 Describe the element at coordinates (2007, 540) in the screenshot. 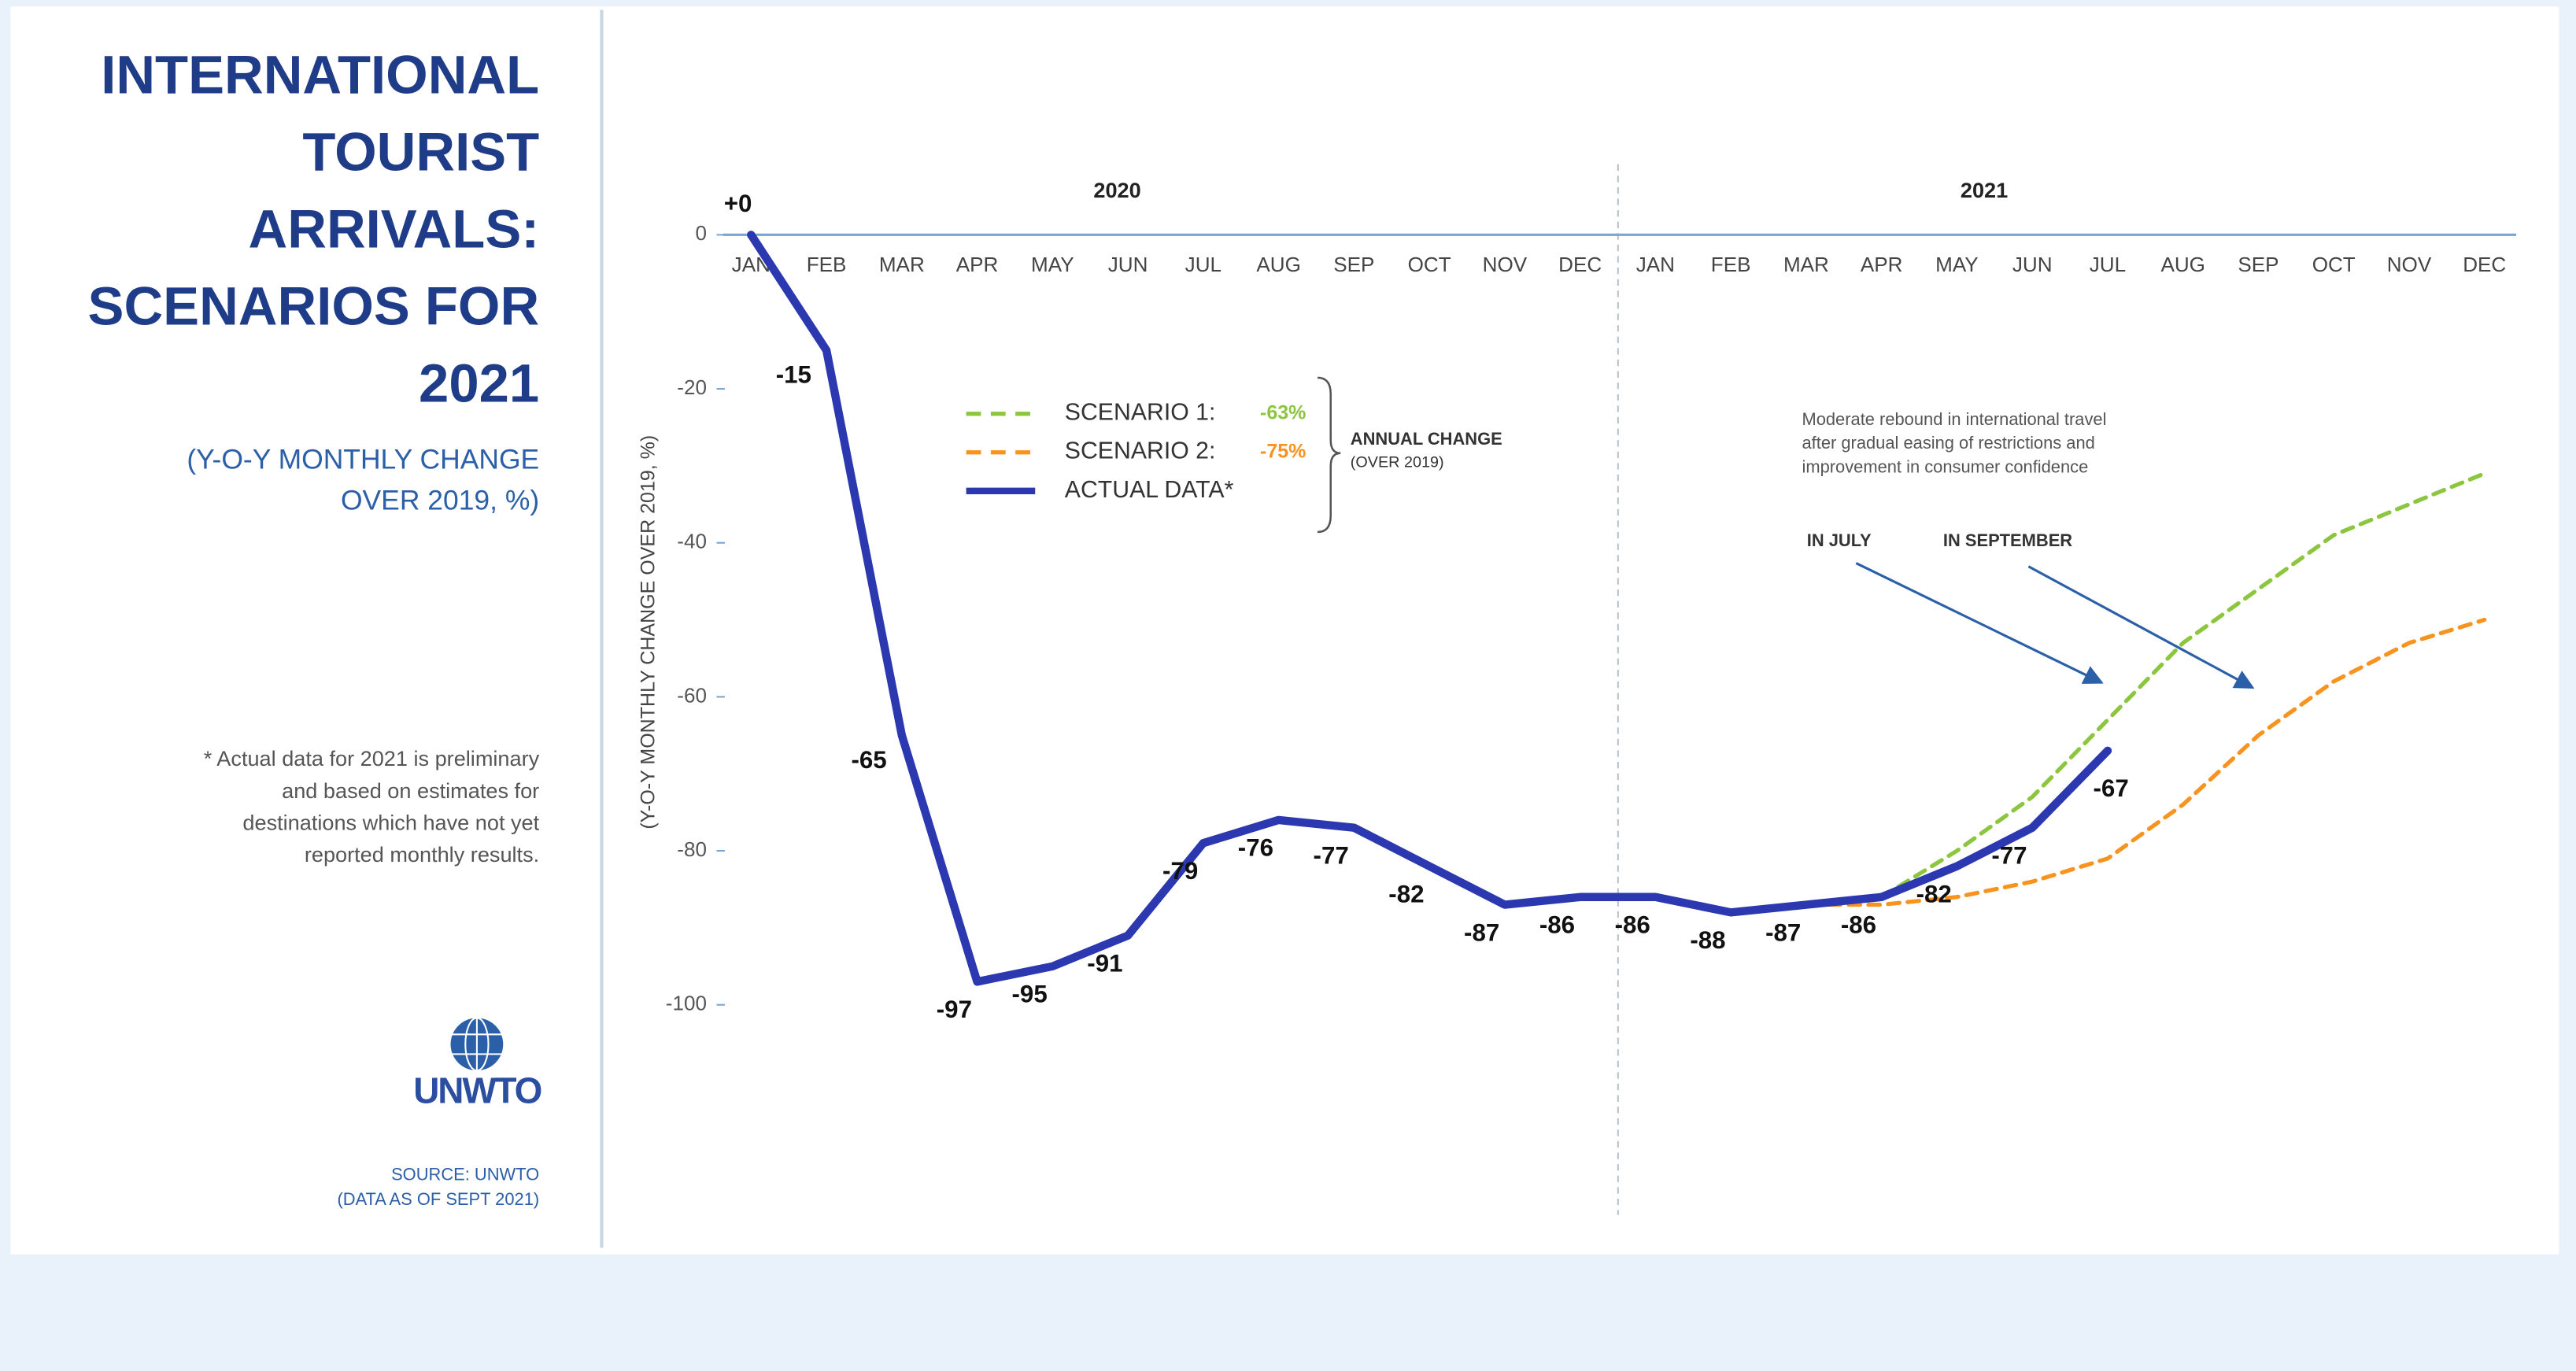

I see `arrow-label: IN SEPTEMBER` at that location.